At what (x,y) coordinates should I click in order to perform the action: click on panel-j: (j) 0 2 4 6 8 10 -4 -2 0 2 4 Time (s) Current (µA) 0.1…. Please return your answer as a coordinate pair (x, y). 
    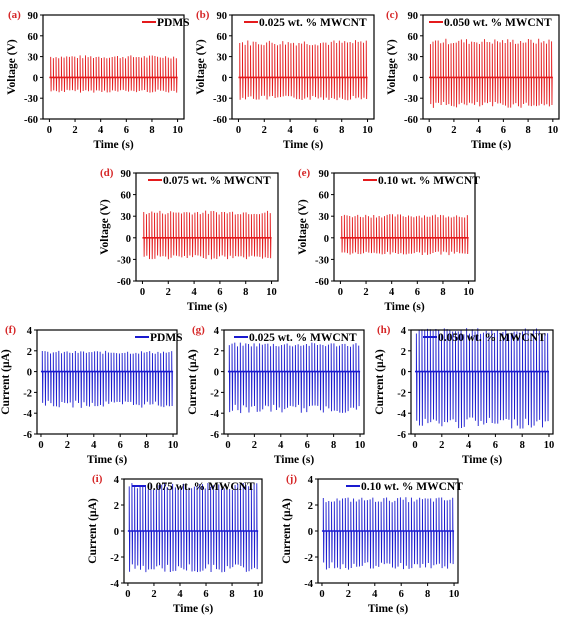
    Looking at the image, I should click on (372, 544).